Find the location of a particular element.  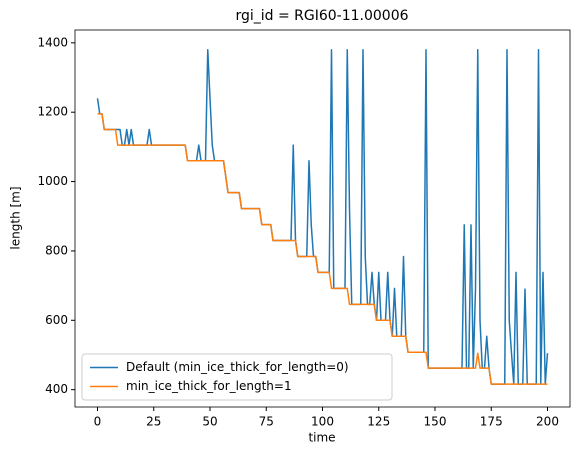

x-tick-label: 175 is located at coordinates (491, 422).